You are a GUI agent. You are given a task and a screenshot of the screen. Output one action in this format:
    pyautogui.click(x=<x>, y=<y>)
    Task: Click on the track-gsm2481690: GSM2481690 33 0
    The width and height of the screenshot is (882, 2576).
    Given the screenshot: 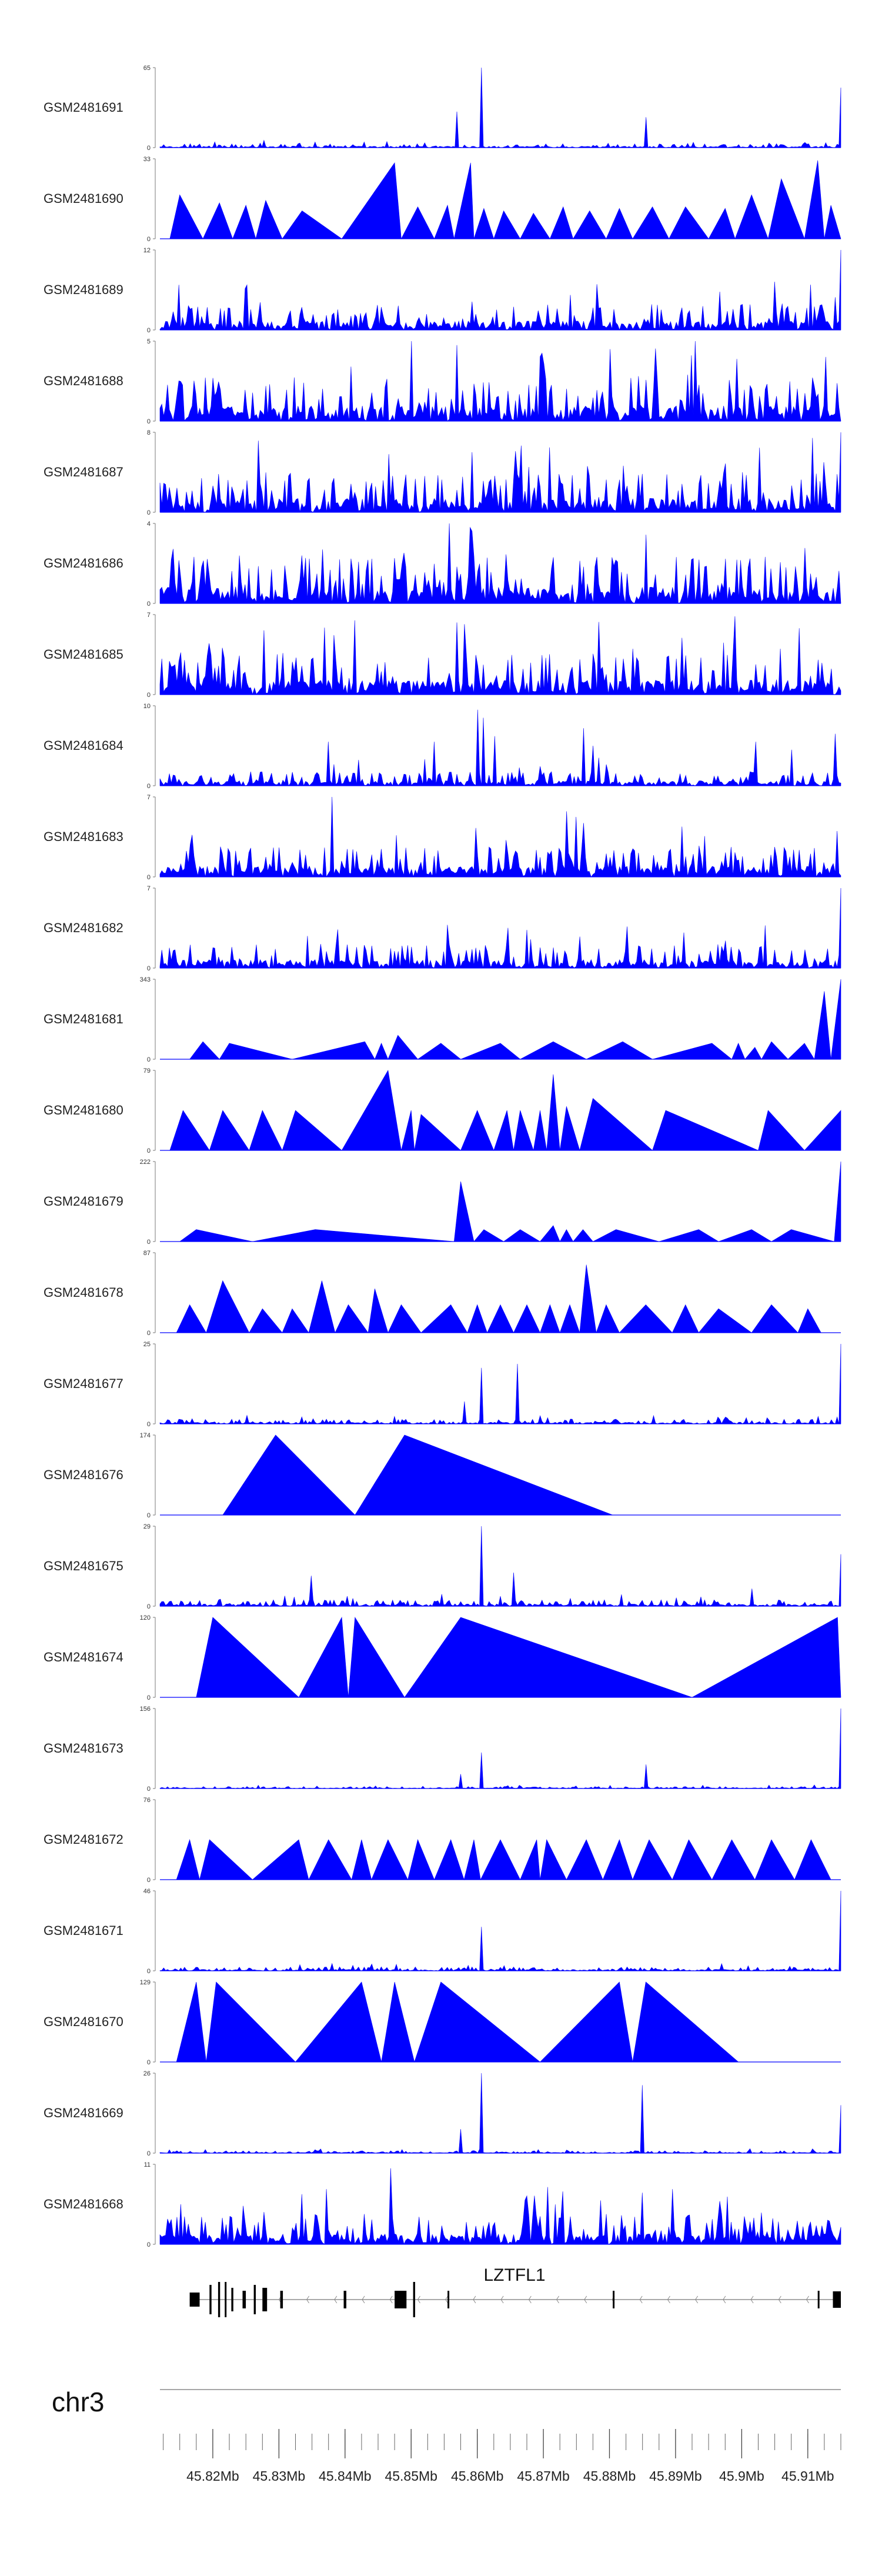 What is the action you would take?
    pyautogui.click(x=442, y=199)
    